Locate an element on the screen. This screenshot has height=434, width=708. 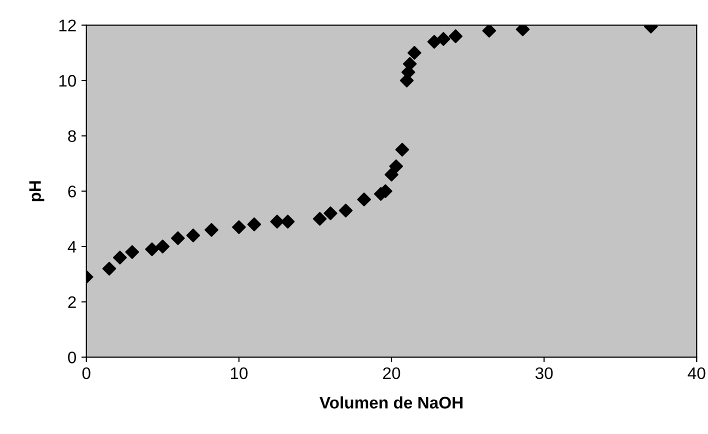
x-tick-label: 30 is located at coordinates (544, 373).